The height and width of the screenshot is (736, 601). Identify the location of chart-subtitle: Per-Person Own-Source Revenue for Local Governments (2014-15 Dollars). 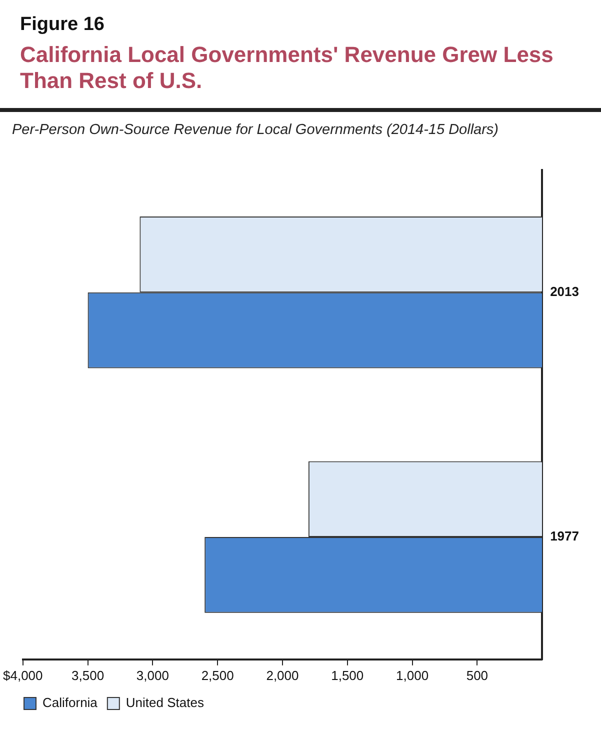
(255, 130).